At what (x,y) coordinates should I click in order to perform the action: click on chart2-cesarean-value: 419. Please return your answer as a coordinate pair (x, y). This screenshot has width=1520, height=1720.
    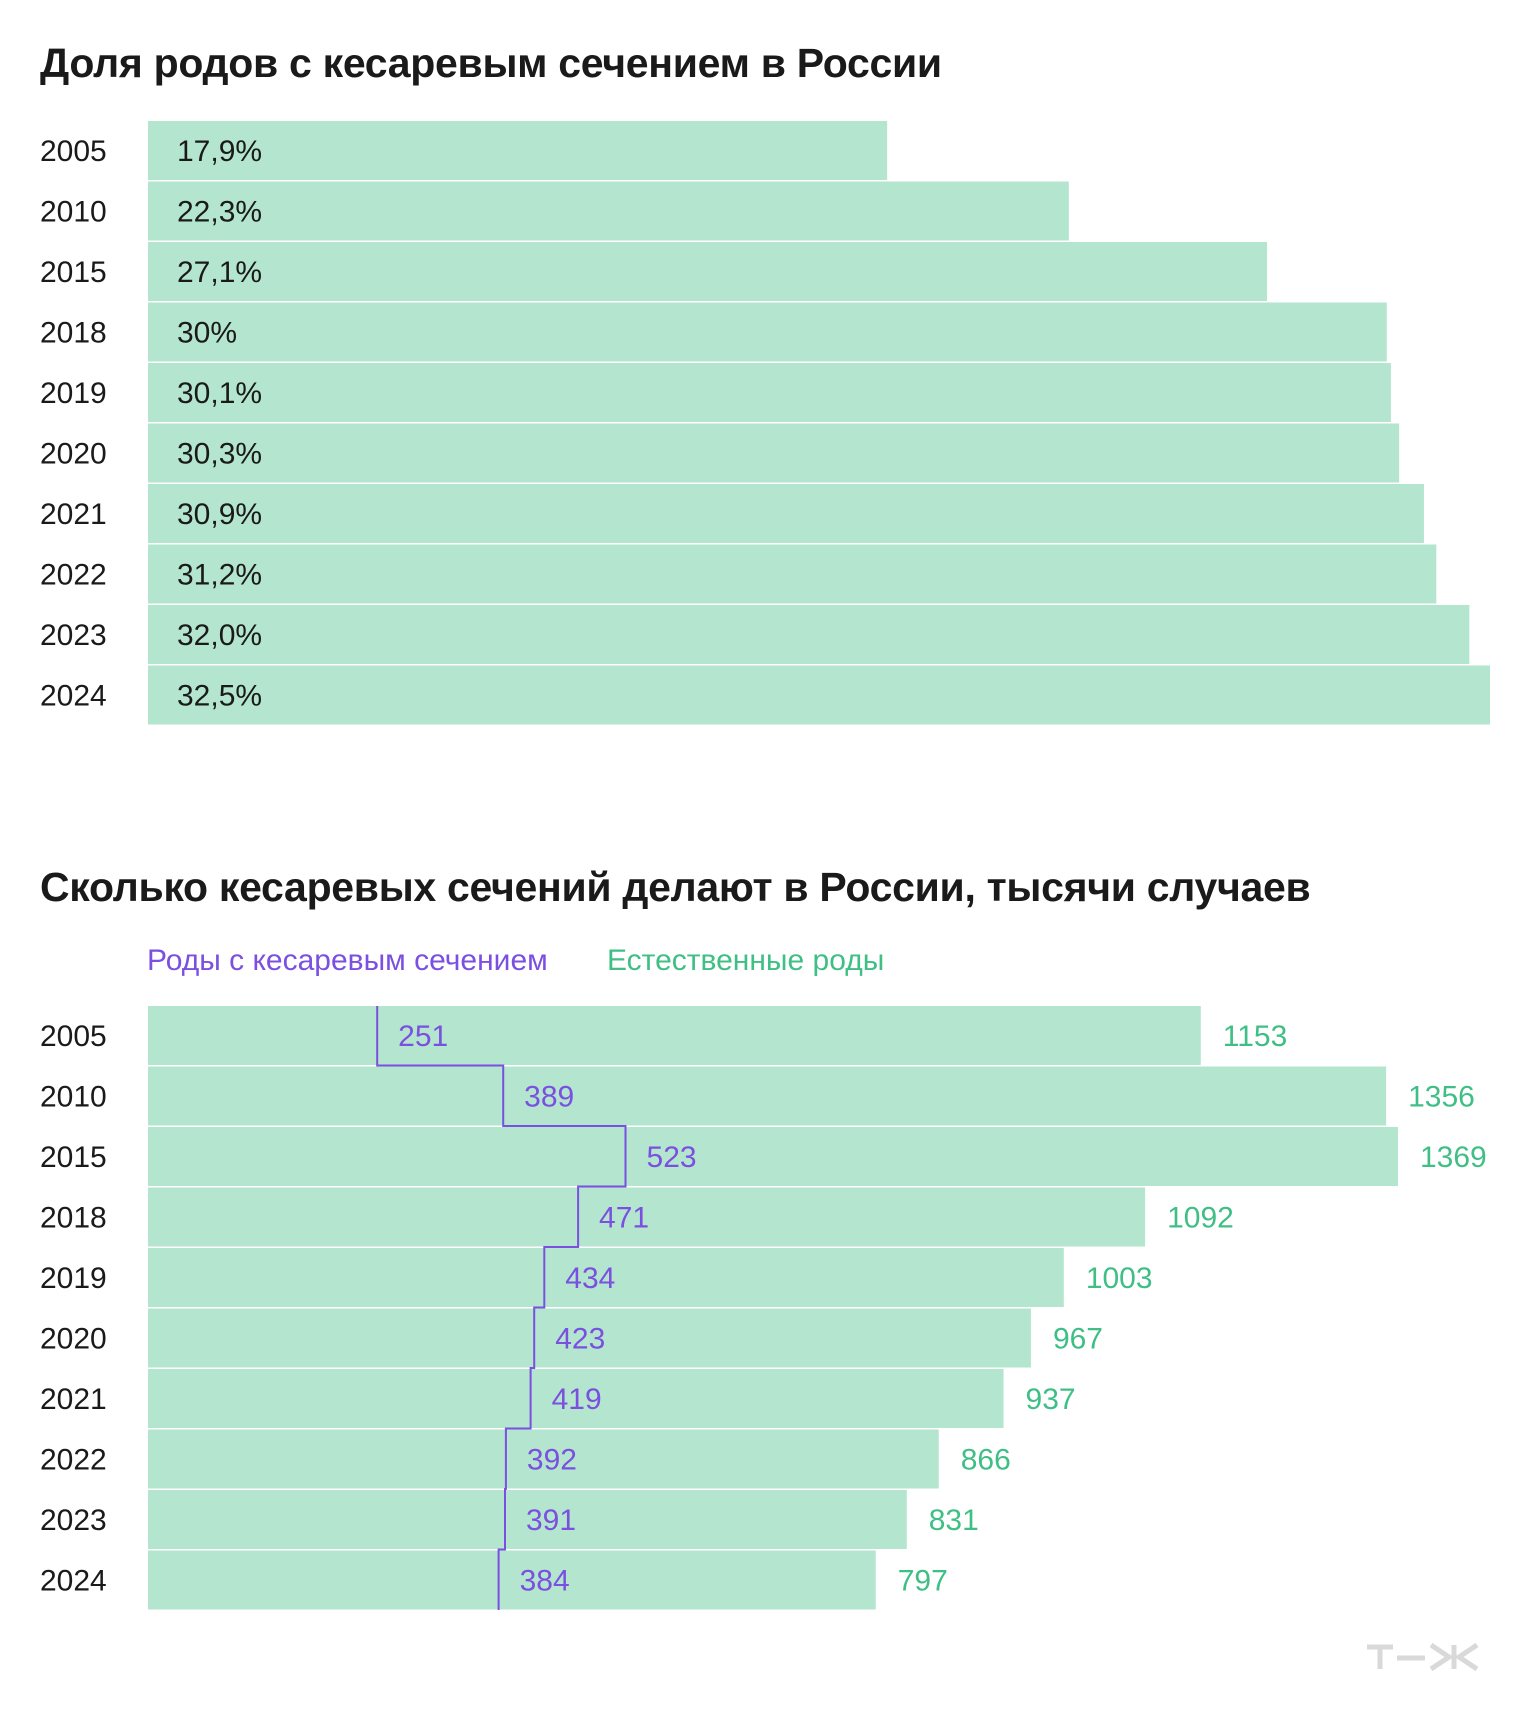
    Looking at the image, I should click on (577, 1399).